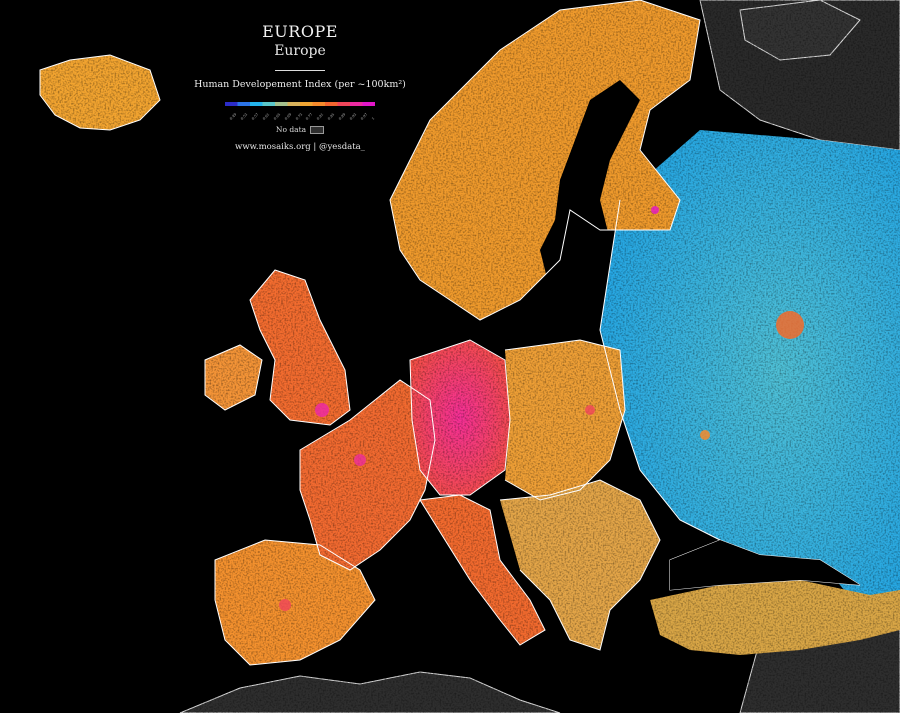  What do you see at coordinates (360, 460) in the screenshot?
I see `hotspot-paris` at bounding box center [360, 460].